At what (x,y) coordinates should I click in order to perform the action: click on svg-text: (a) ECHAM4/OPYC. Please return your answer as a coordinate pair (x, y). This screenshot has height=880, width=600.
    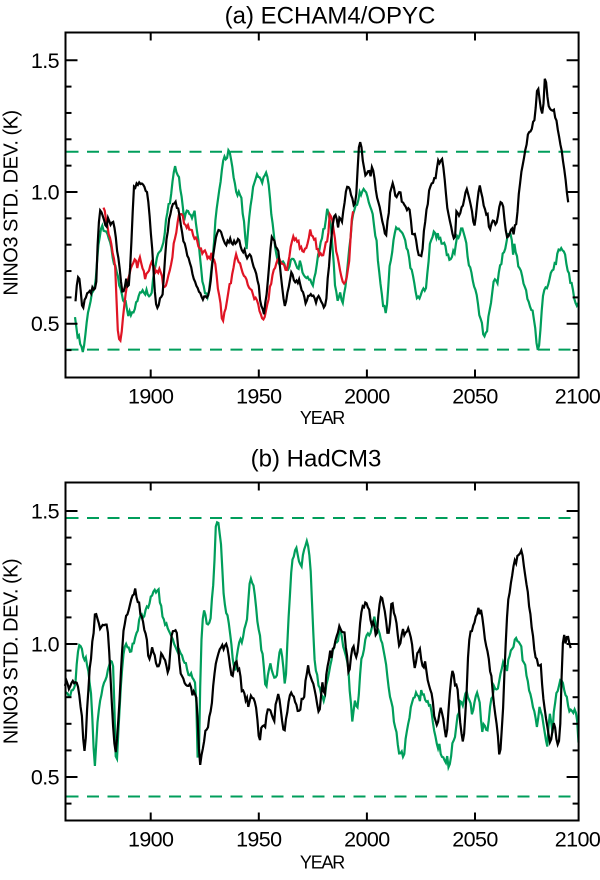
    Looking at the image, I should click on (330, 16).